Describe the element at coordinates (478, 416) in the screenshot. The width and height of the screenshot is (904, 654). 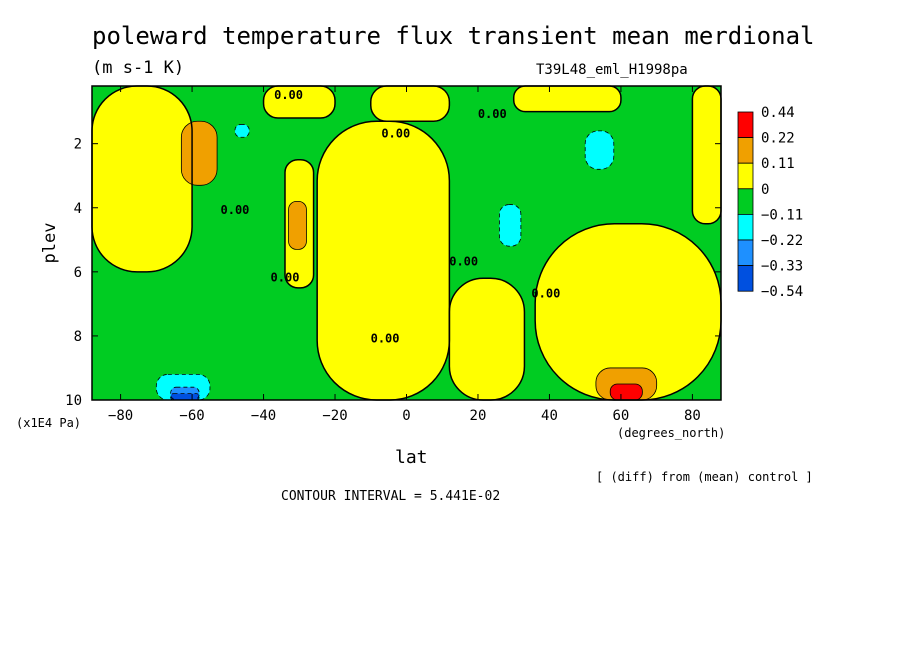
I see `x-tick-label: 20` at that location.